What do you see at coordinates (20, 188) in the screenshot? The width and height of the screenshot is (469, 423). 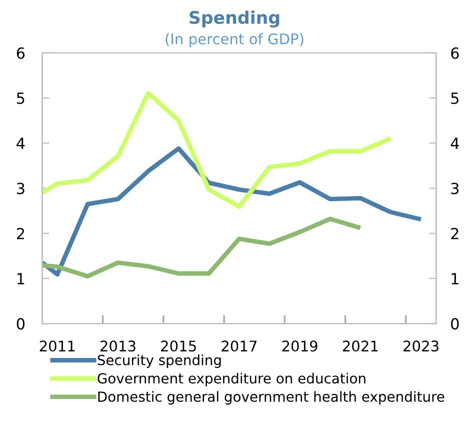 I see `y-tick-label: 3` at bounding box center [20, 188].